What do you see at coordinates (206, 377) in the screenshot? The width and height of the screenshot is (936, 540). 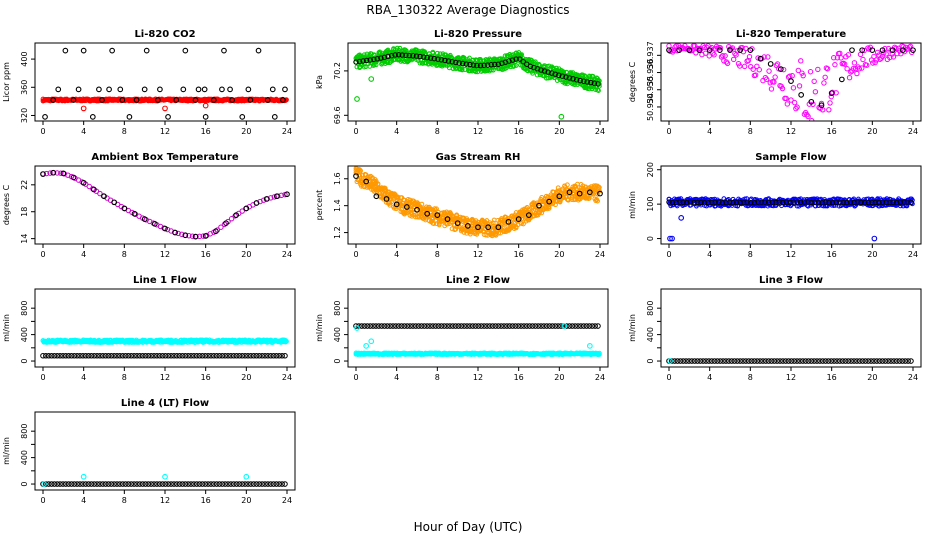 I see `x-tick-label: 16` at bounding box center [206, 377].